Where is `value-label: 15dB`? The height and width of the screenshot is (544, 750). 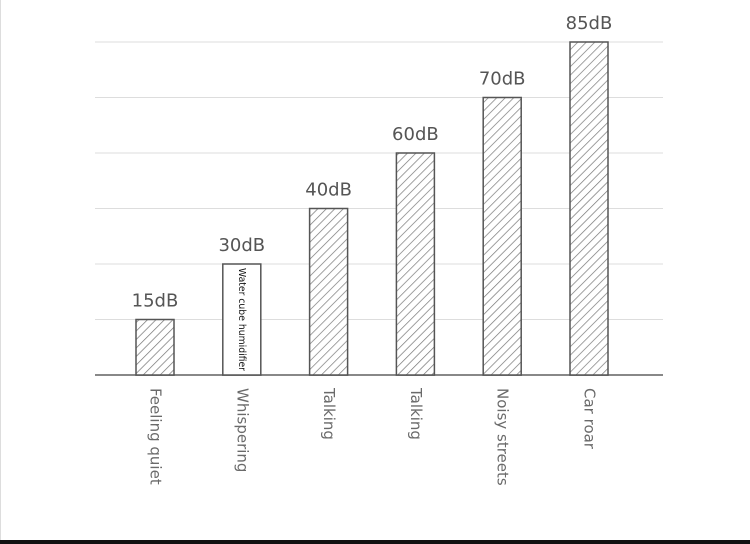
value-label: 15dB is located at coordinates (155, 301).